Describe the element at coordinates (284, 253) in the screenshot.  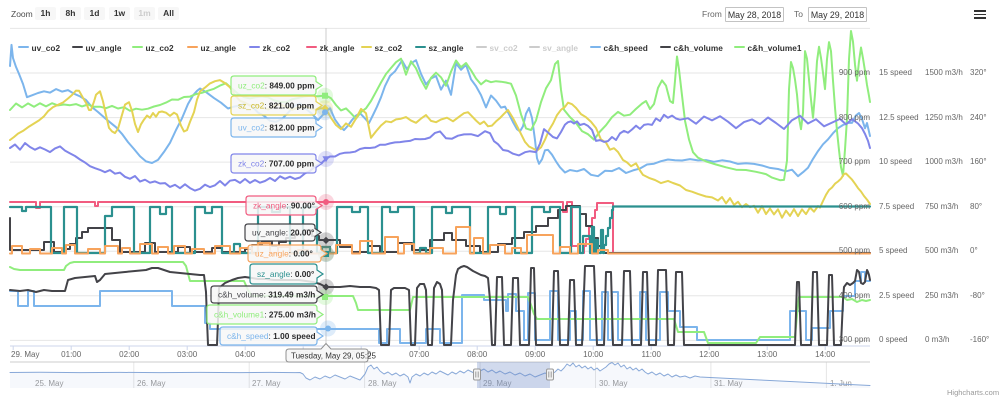
I see `svg-text: uz_angle: 0.00°` at that location.